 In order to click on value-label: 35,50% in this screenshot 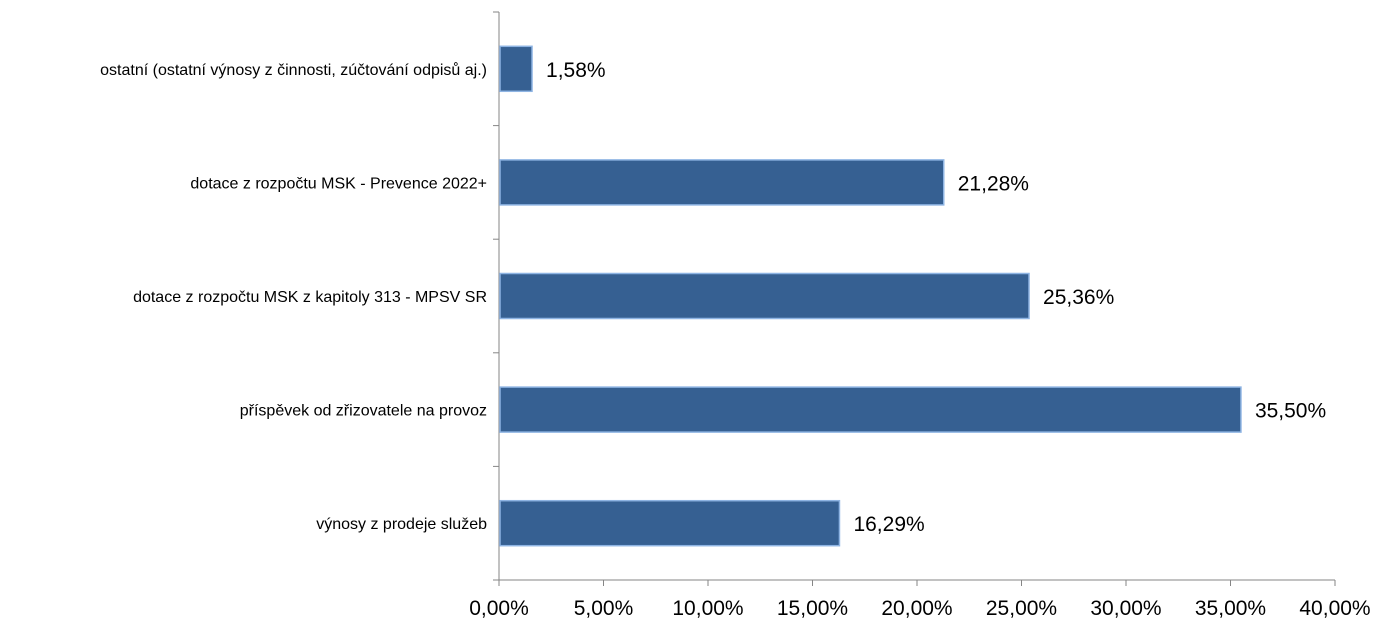, I will do `click(1290, 411)`.